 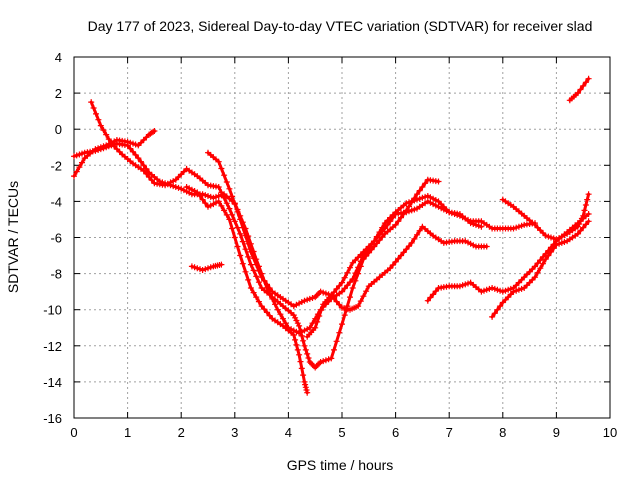 I want to click on x-tick-label: 1, so click(x=127, y=432).